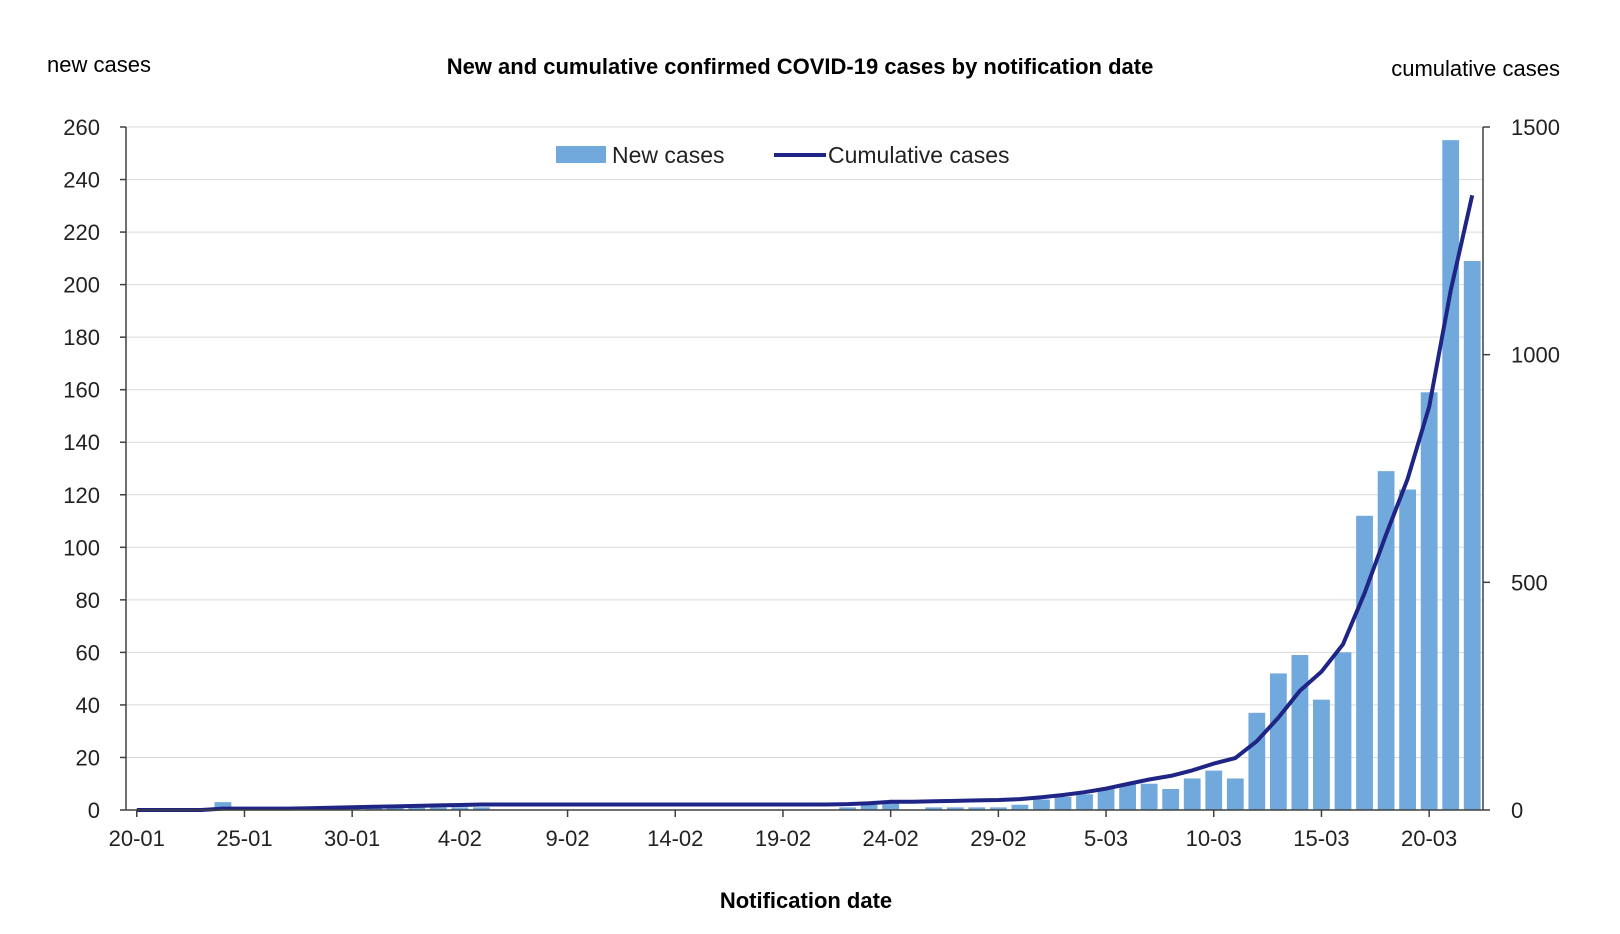  Describe the element at coordinates (1529, 582) in the screenshot. I see `y-right-tick-label: 500` at that location.